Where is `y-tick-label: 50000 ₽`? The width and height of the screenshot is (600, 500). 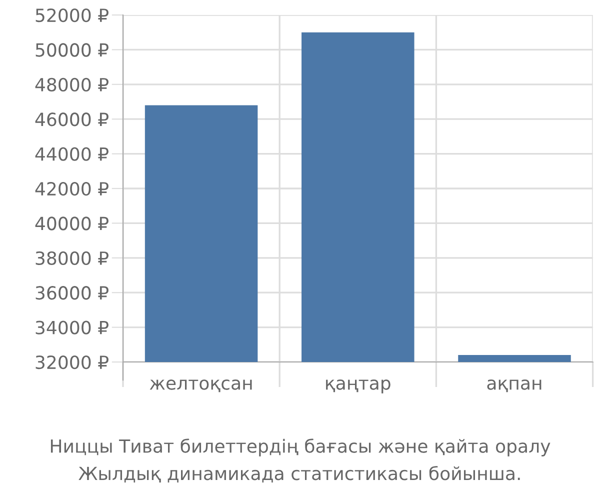 y-tick-label: 50000 ₽ is located at coordinates (72, 50).